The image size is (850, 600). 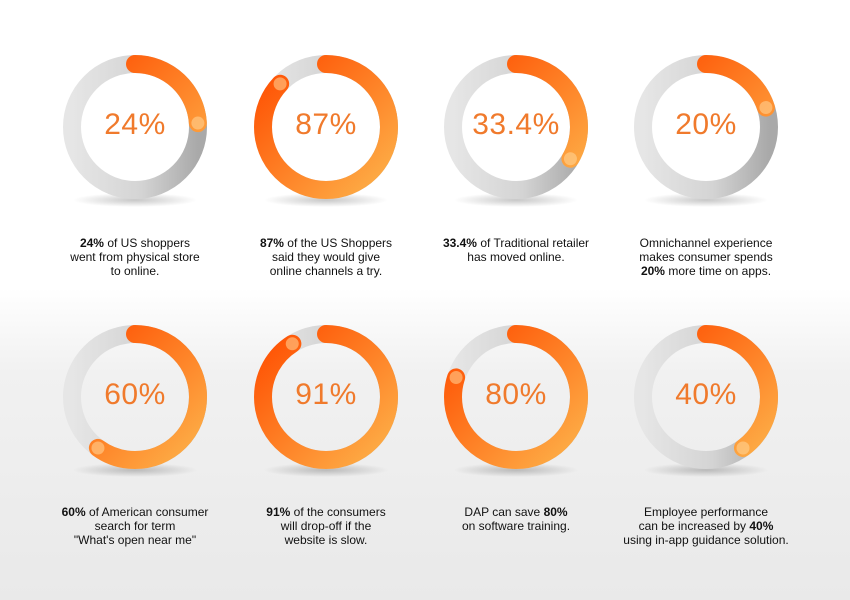 I want to click on caption-highlight: 60%, so click(x=73, y=512).